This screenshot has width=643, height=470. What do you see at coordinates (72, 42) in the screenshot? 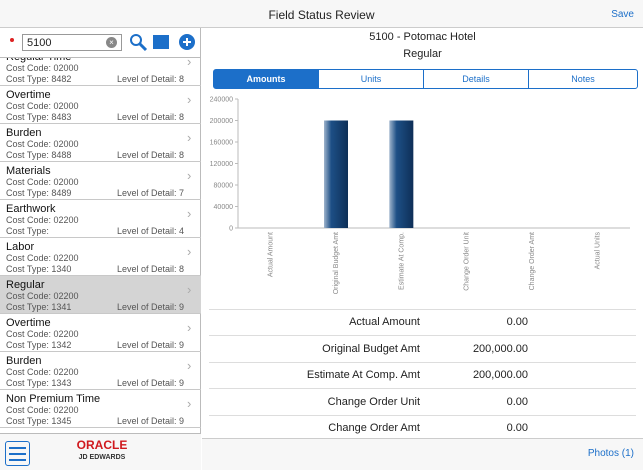
I see `search-input: 5100` at bounding box center [72, 42].